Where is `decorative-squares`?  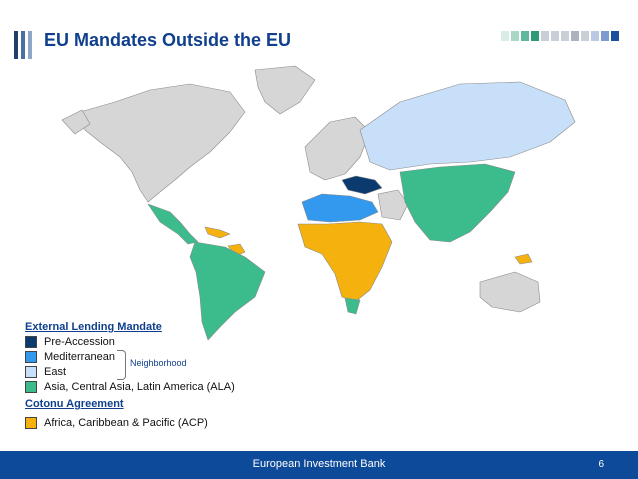
decorative-squares is located at coordinates (560, 36).